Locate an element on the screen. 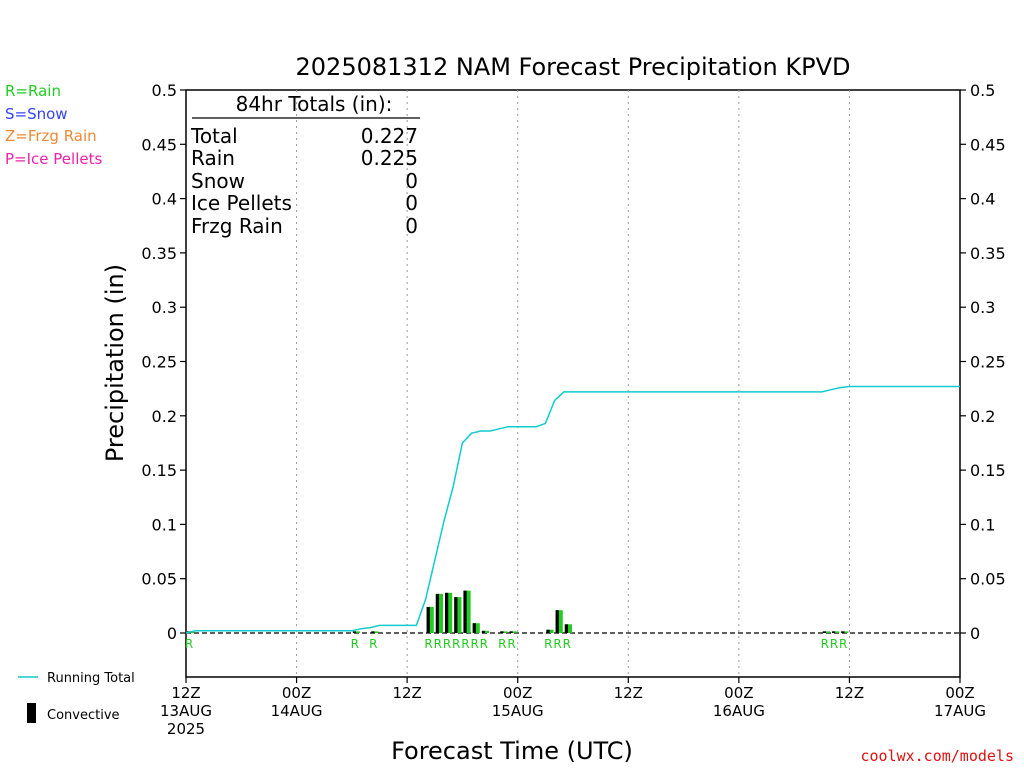  right-tick-label: 0.5 is located at coordinates (982, 90).